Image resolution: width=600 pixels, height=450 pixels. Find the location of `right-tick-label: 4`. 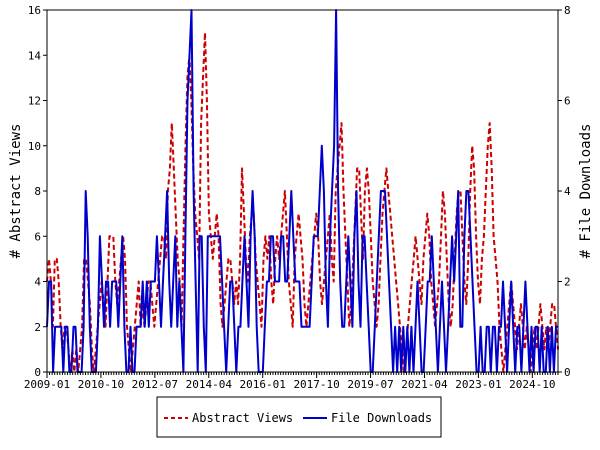

right-tick-label: 4 is located at coordinates (567, 191).